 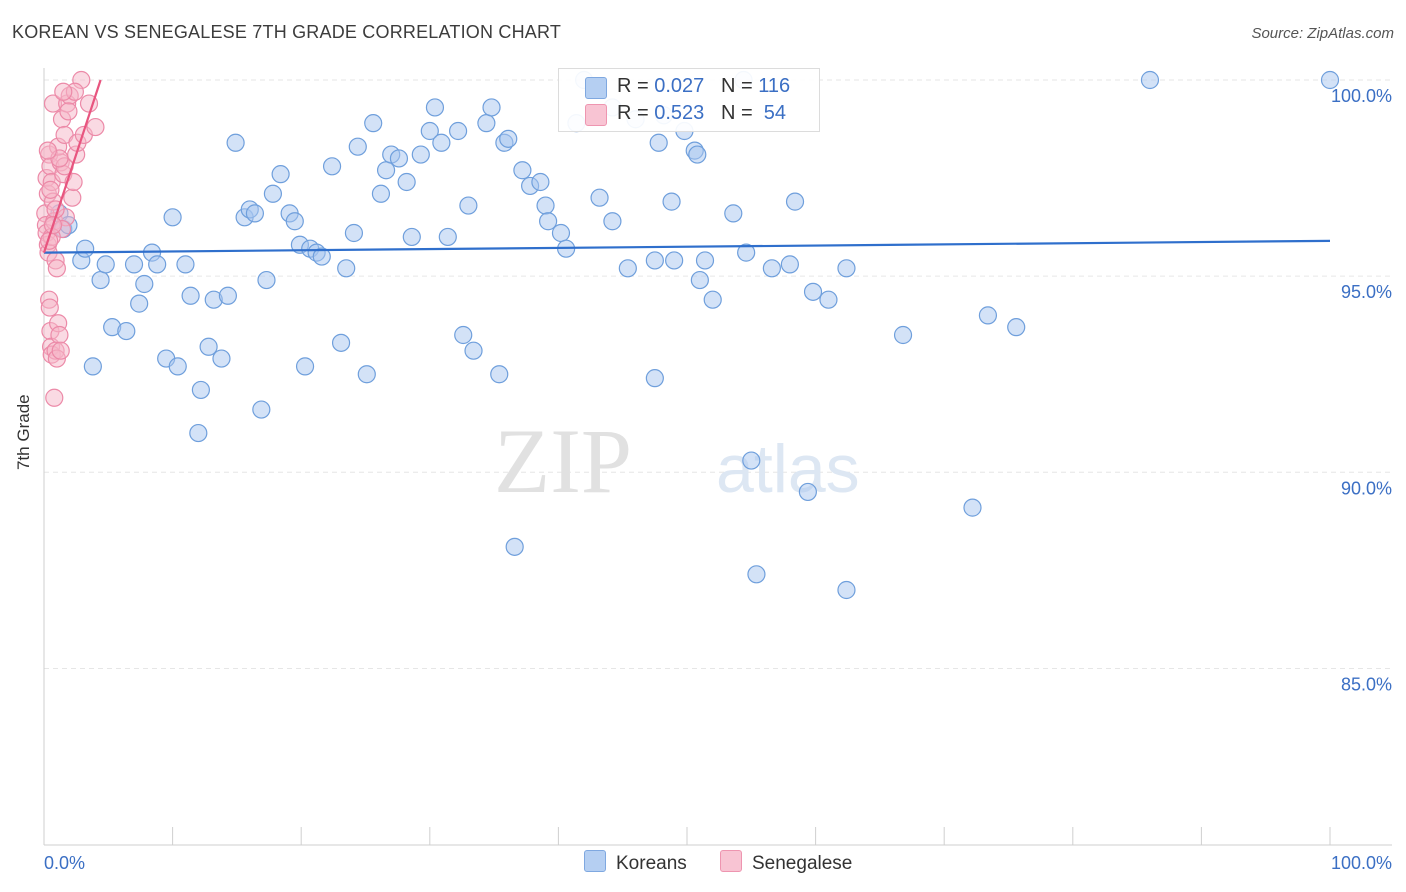 What do you see at coordinates (739, 113) in the screenshot?
I see `senegalese-n-label: N =` at bounding box center [739, 113].